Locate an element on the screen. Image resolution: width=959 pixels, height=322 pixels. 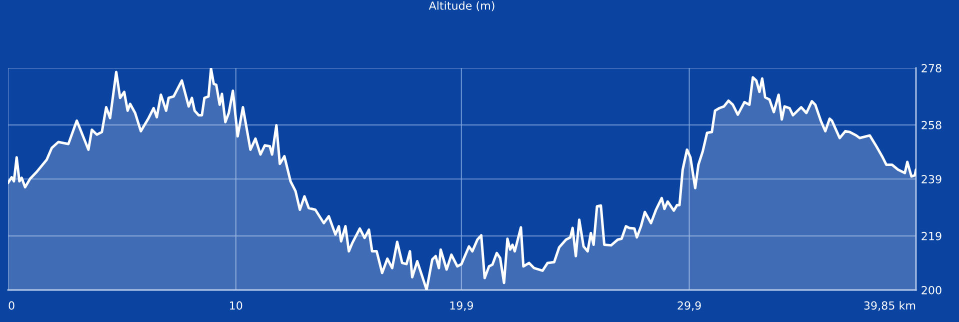
x-tick-label: 19,9 is located at coordinates (462, 306).